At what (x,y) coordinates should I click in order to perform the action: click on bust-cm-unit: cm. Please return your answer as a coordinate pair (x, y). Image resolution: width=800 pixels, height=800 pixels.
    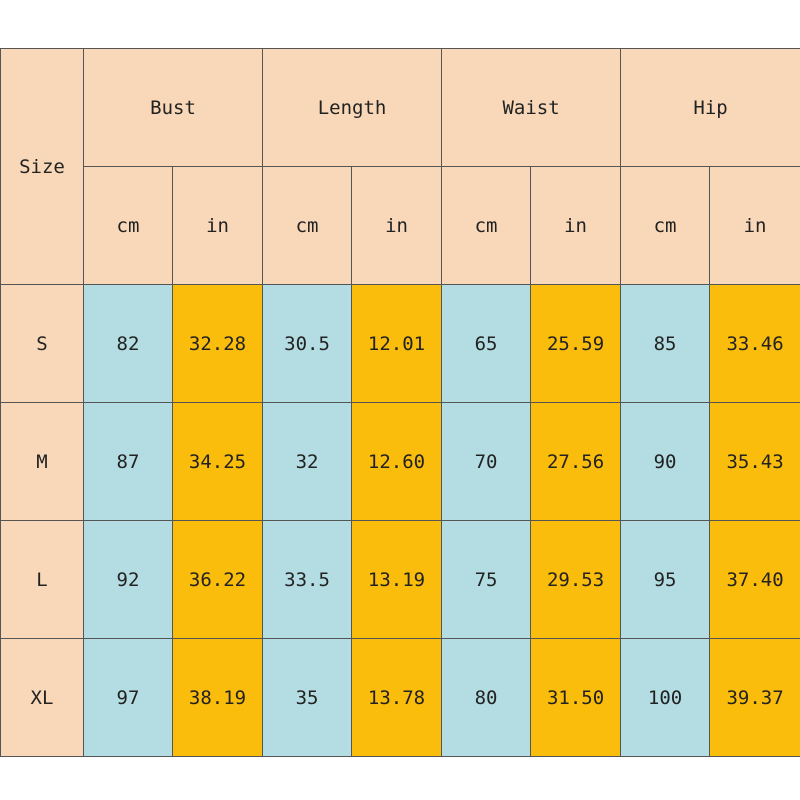
    Looking at the image, I should click on (128, 225).